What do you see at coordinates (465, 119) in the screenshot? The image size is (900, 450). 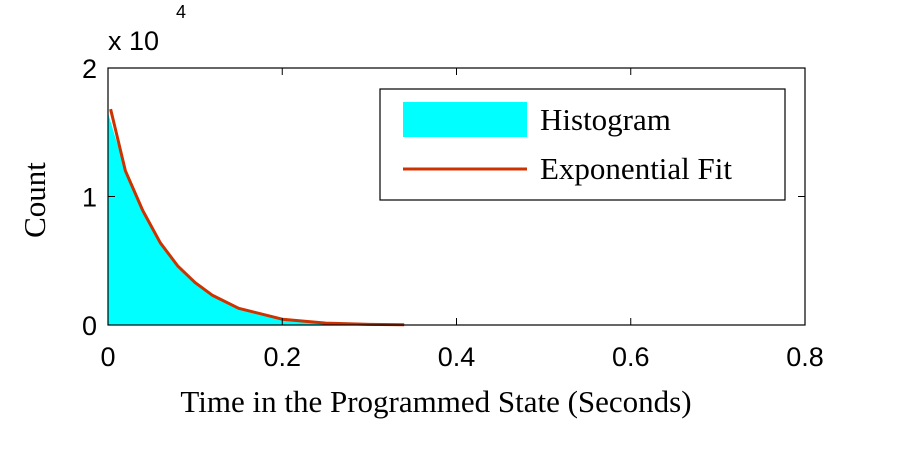 I see `legend-swatch-histogram` at bounding box center [465, 119].